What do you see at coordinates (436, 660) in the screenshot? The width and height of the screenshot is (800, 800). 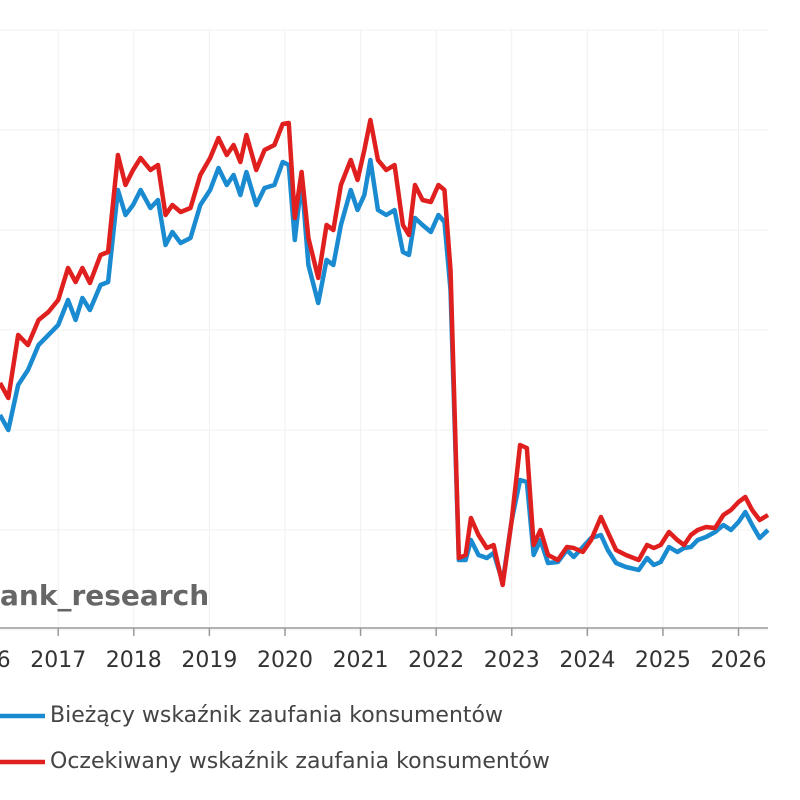 I see `x-tick-label: 2022` at bounding box center [436, 660].